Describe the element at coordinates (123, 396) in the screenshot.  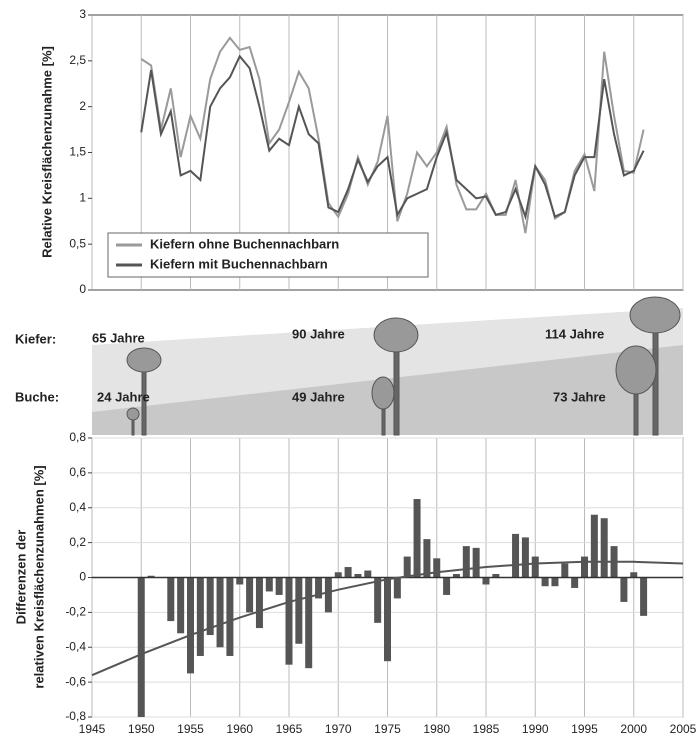
I see `age-label: 24 Jahre` at that location.